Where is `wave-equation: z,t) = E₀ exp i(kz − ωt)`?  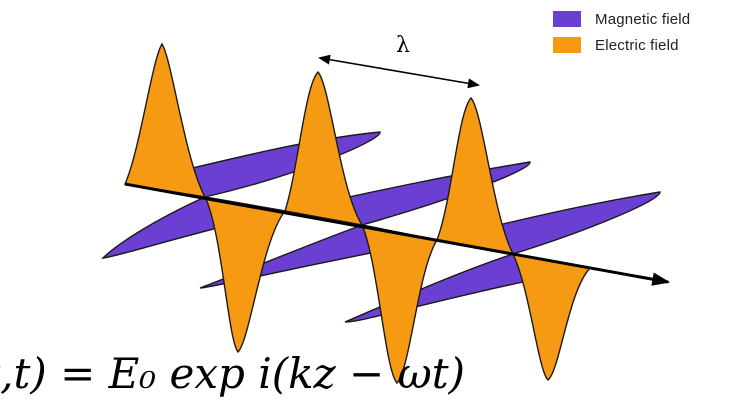 wave-equation: z,t) = E₀ exp i(kz − ωt) is located at coordinates (233, 373).